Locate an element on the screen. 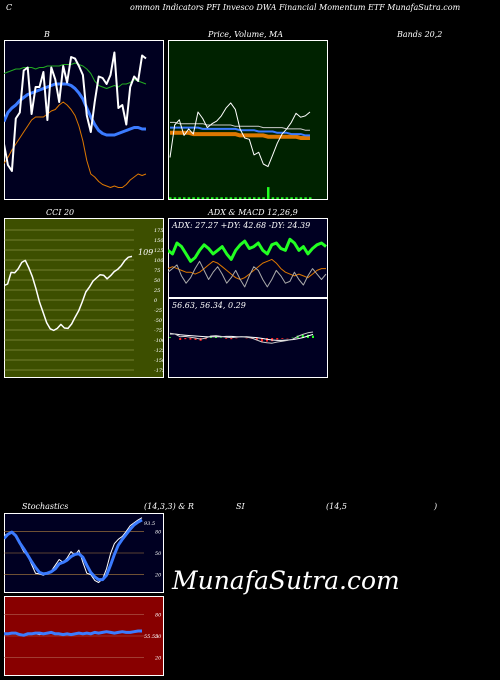 This screenshot has height=680, width=500. adx-line is located at coordinates (247, 250).